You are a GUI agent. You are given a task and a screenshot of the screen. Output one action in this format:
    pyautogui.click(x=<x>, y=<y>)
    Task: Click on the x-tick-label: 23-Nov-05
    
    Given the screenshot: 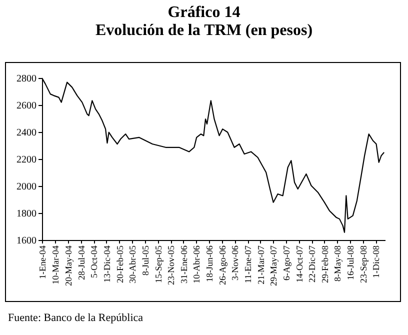 What is the action you would take?
    pyautogui.click(x=171, y=265)
    